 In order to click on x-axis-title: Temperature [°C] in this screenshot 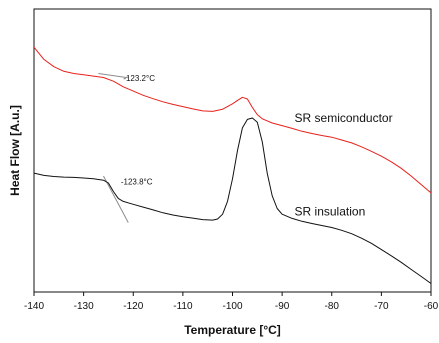, I will do `click(232, 330)`.